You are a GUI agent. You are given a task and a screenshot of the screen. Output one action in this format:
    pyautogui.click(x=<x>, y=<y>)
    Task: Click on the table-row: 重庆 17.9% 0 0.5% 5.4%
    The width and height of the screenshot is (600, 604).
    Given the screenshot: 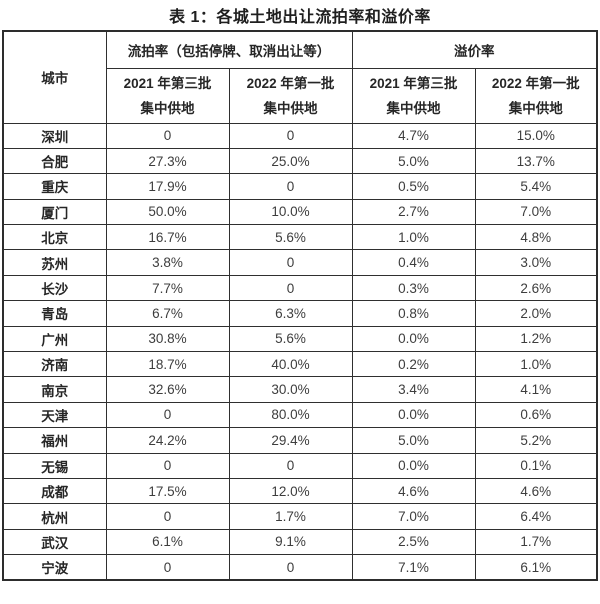 What is the action you would take?
    pyautogui.click(x=300, y=186)
    